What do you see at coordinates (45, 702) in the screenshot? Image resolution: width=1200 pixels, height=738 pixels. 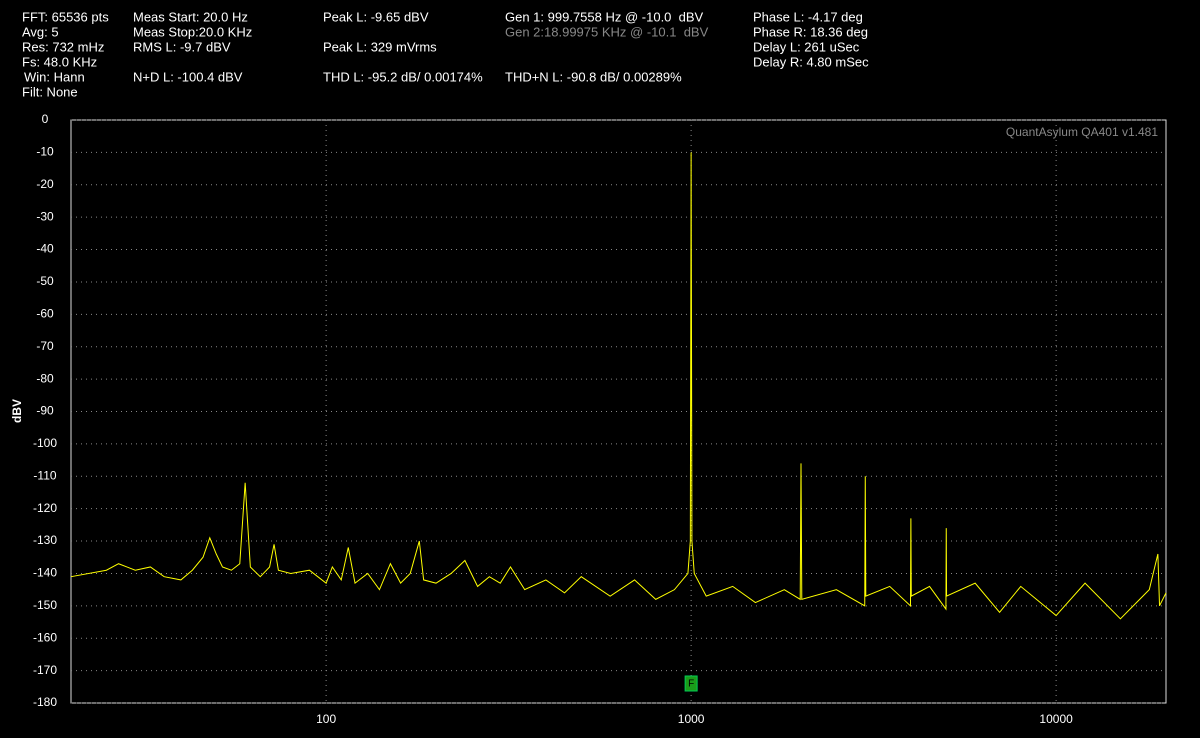 I see `y-tick-label: -180` at bounding box center [45, 702].